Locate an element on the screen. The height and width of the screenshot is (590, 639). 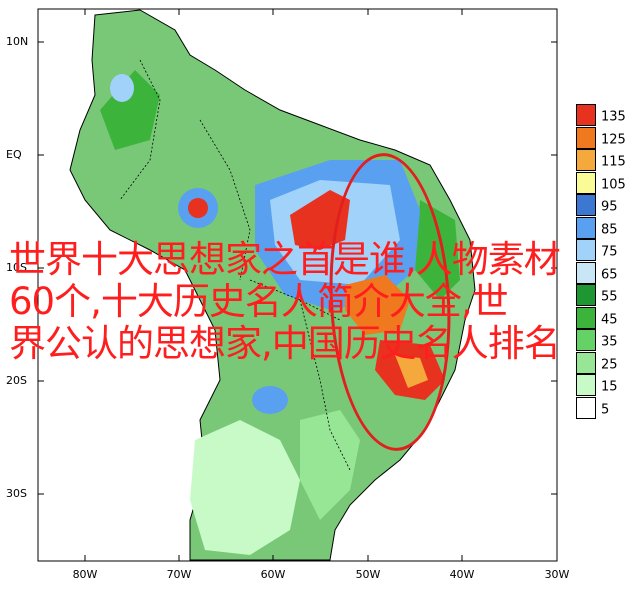
overlay-caption-line-2: 60个,十大历史名人简介大全,世 is located at coordinates (259, 302).